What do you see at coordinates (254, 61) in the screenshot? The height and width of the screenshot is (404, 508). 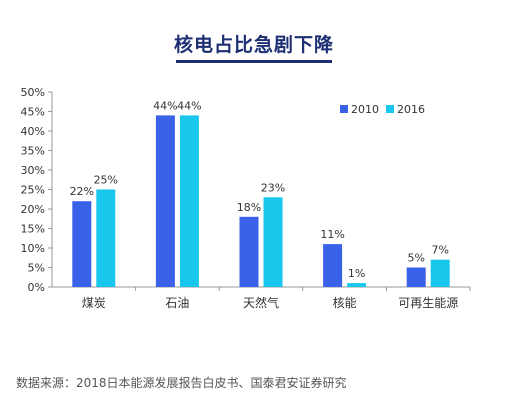 I see `title-underline` at bounding box center [254, 61].